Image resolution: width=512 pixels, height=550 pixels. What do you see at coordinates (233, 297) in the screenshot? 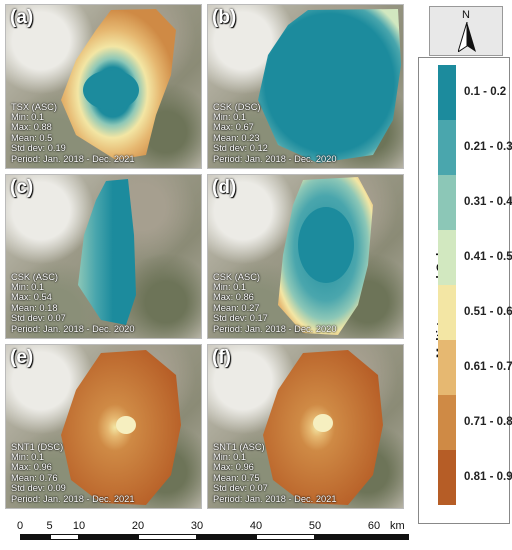
I see `stat-max: Max: 0.86` at bounding box center [233, 297].